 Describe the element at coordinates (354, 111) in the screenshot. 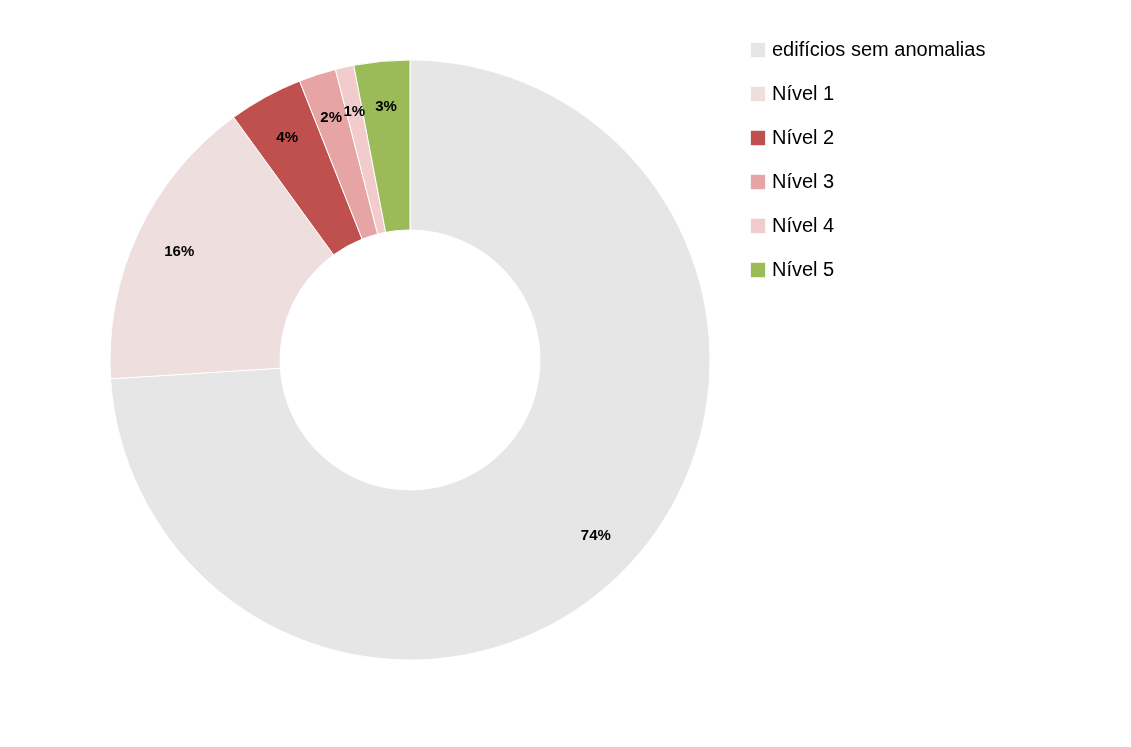

I see `data-label: 1%` at that location.